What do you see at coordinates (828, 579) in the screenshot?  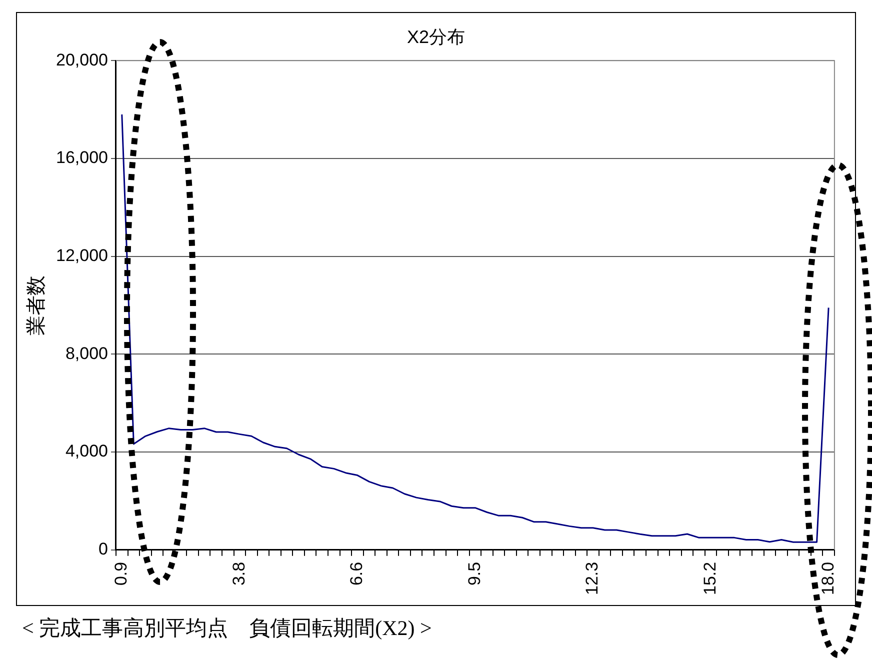 I see `x-tick-label: 18.0` at bounding box center [828, 579].